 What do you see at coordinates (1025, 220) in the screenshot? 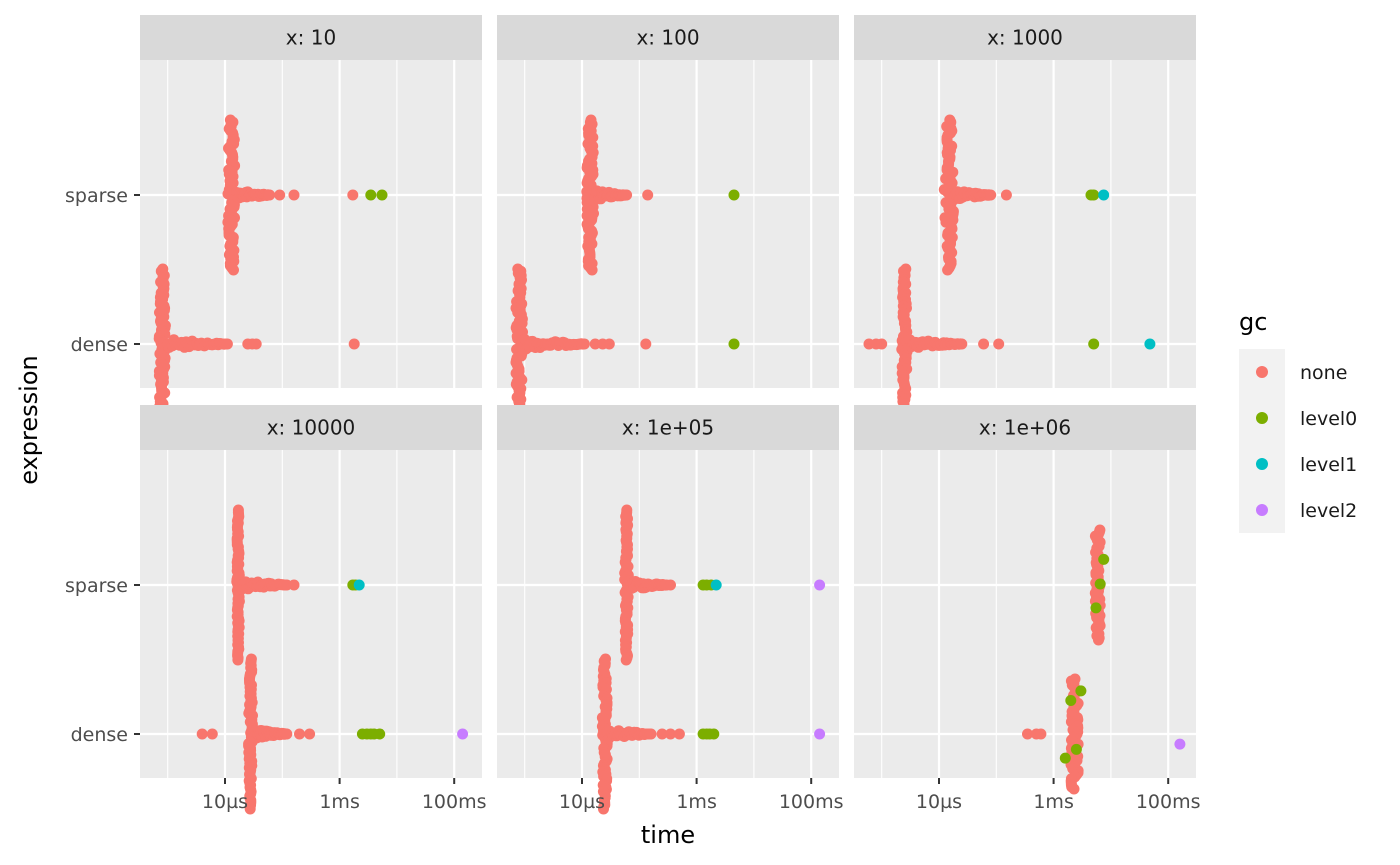
I see `facet-2: x: 1000` at bounding box center [1025, 220].